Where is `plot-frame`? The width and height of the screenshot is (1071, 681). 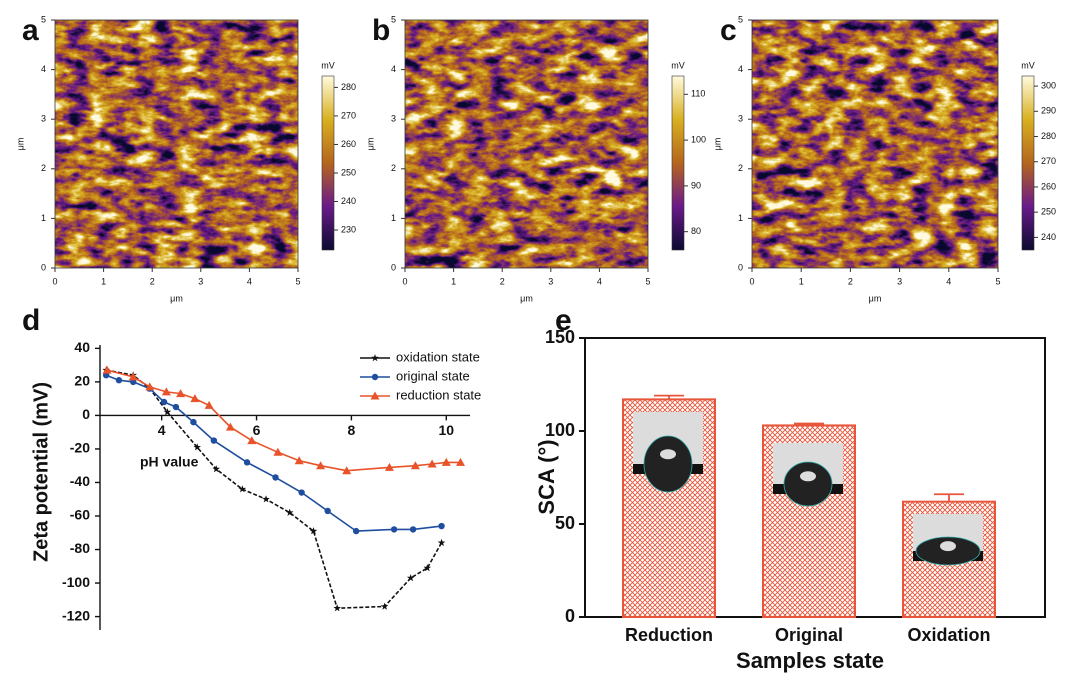
plot-frame is located at coordinates (875, 144).